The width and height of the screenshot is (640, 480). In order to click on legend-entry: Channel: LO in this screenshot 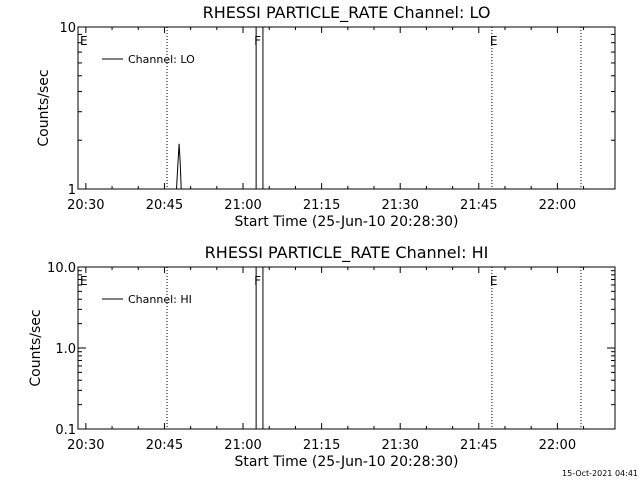, I will do `click(161, 59)`.